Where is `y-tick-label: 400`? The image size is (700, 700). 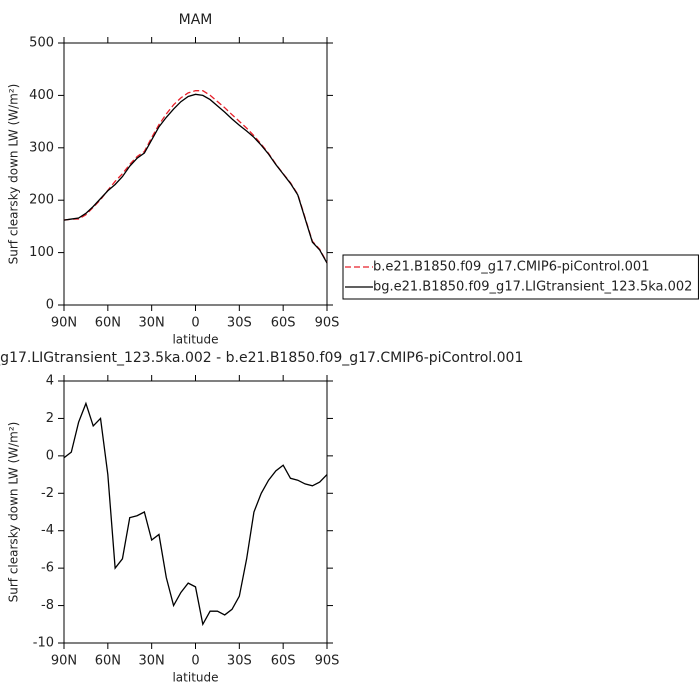
y-tick-label: 400 is located at coordinates (41, 95).